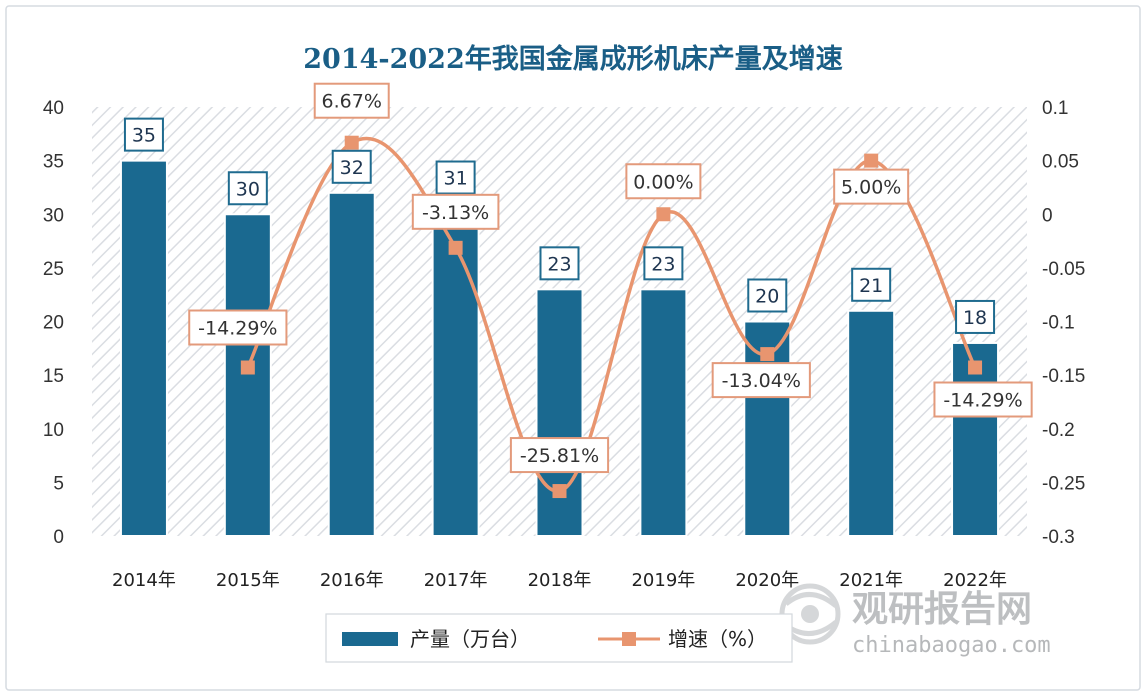 The width and height of the screenshot is (1146, 696). I want to click on left-axis: 0 5 10 15 20 25 30 35 40, so click(53, 323).